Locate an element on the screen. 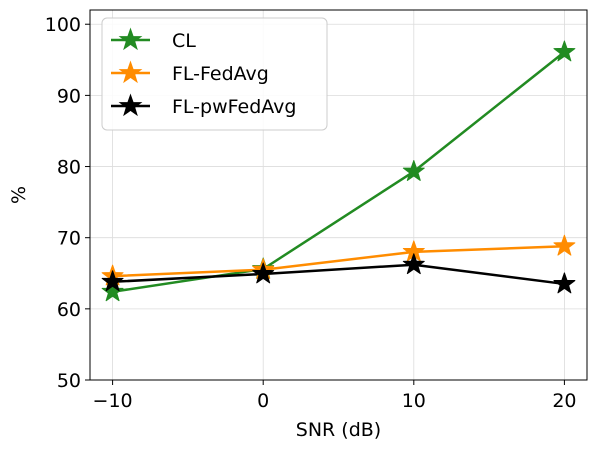 The width and height of the screenshot is (596, 450). legend-label-cl: CL is located at coordinates (184, 41).